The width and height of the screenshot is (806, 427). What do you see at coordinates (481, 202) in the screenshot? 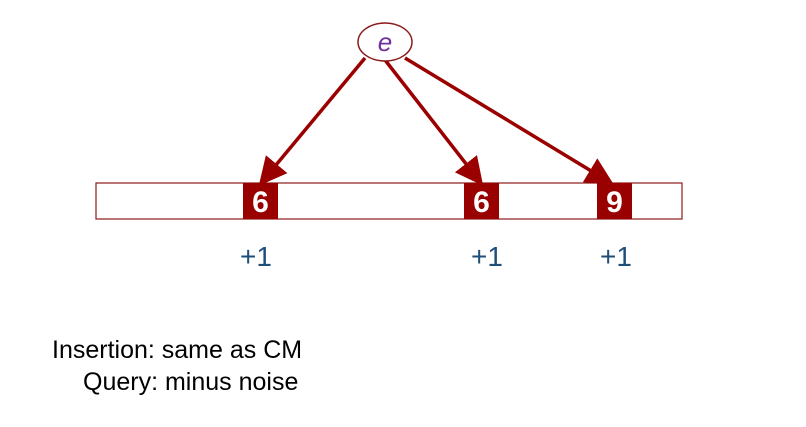
I see `counter-cell-2-value: 6` at bounding box center [481, 202].